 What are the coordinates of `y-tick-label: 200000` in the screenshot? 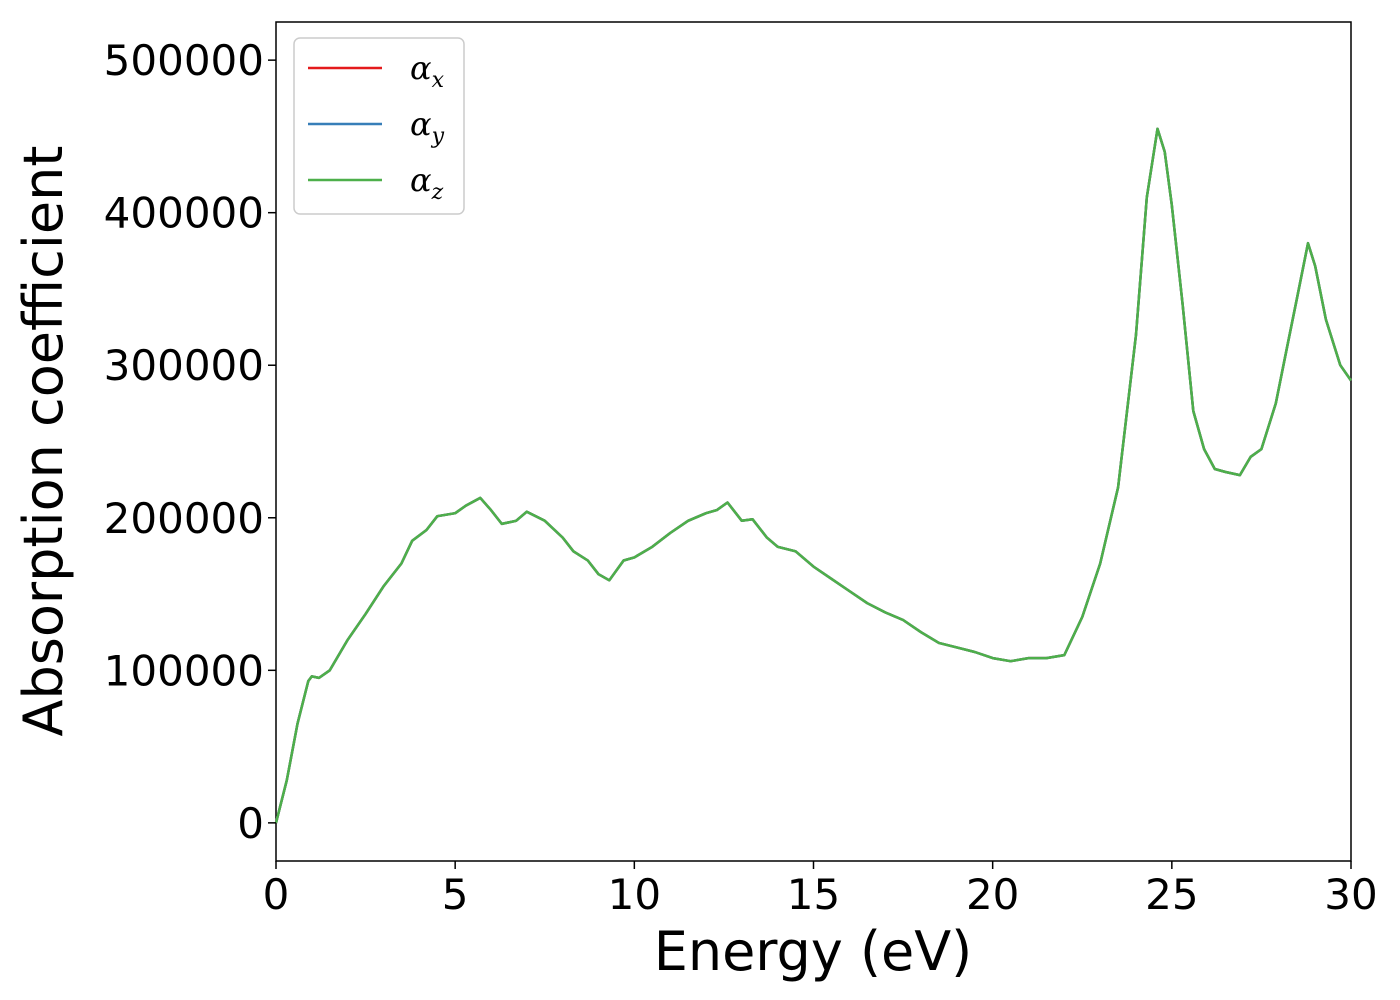 It's located at (184, 518).